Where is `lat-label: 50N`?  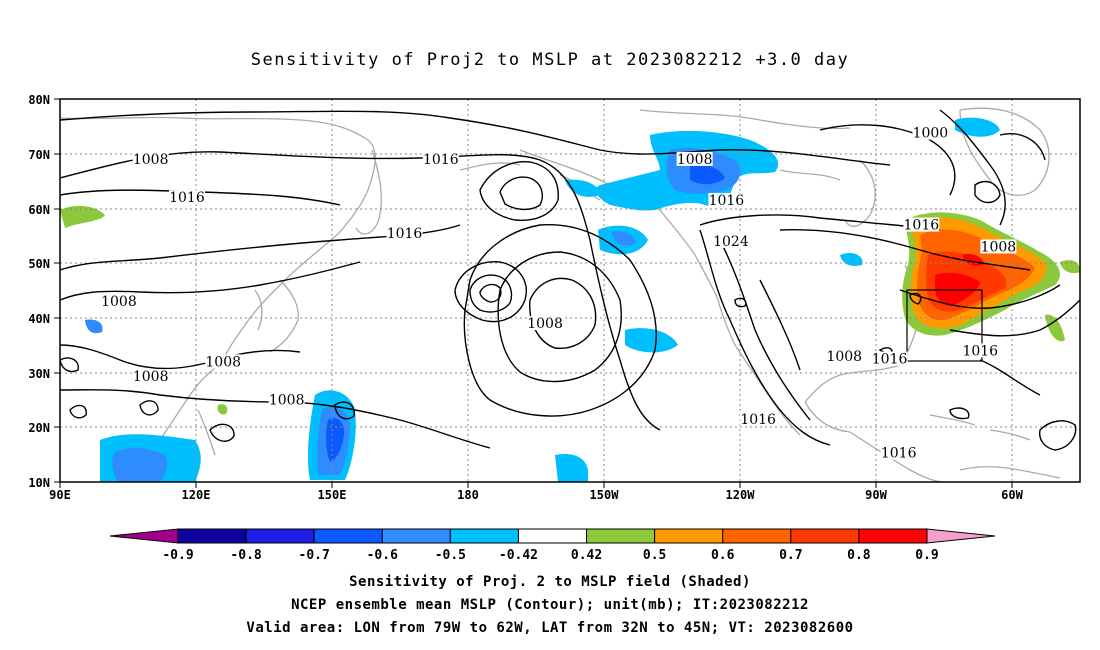 lat-label: 50N is located at coordinates (39, 264).